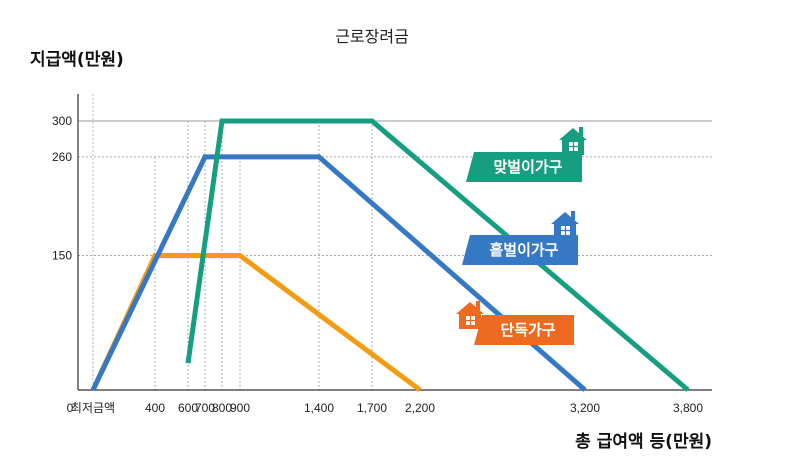 Image resolution: width=801 pixels, height=474 pixels. I want to click on x-tick-label: 700, so click(205, 408).